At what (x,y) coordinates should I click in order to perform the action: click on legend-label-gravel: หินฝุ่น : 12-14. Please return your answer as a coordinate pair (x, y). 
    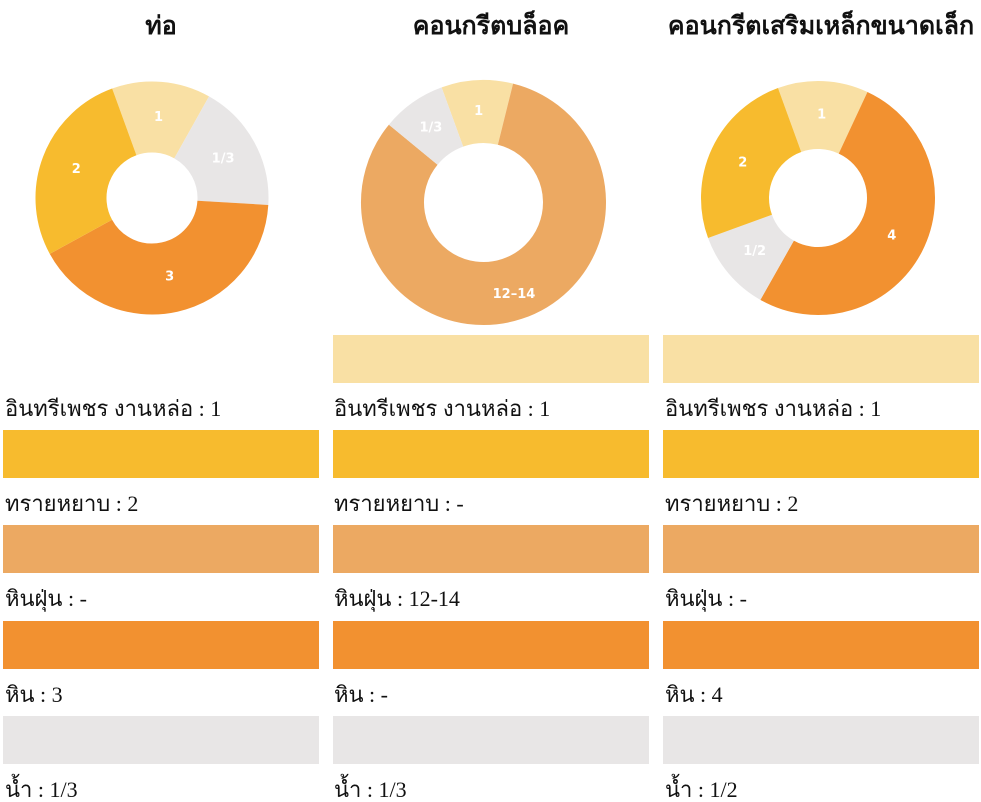
    Looking at the image, I should click on (397, 598).